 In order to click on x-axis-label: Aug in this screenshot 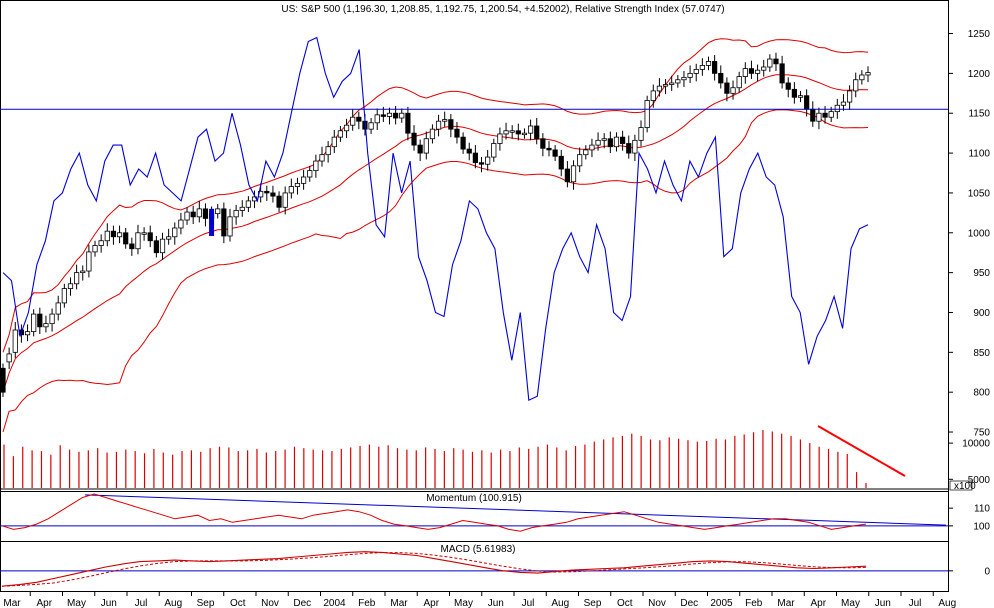, I will do `click(560, 603)`.